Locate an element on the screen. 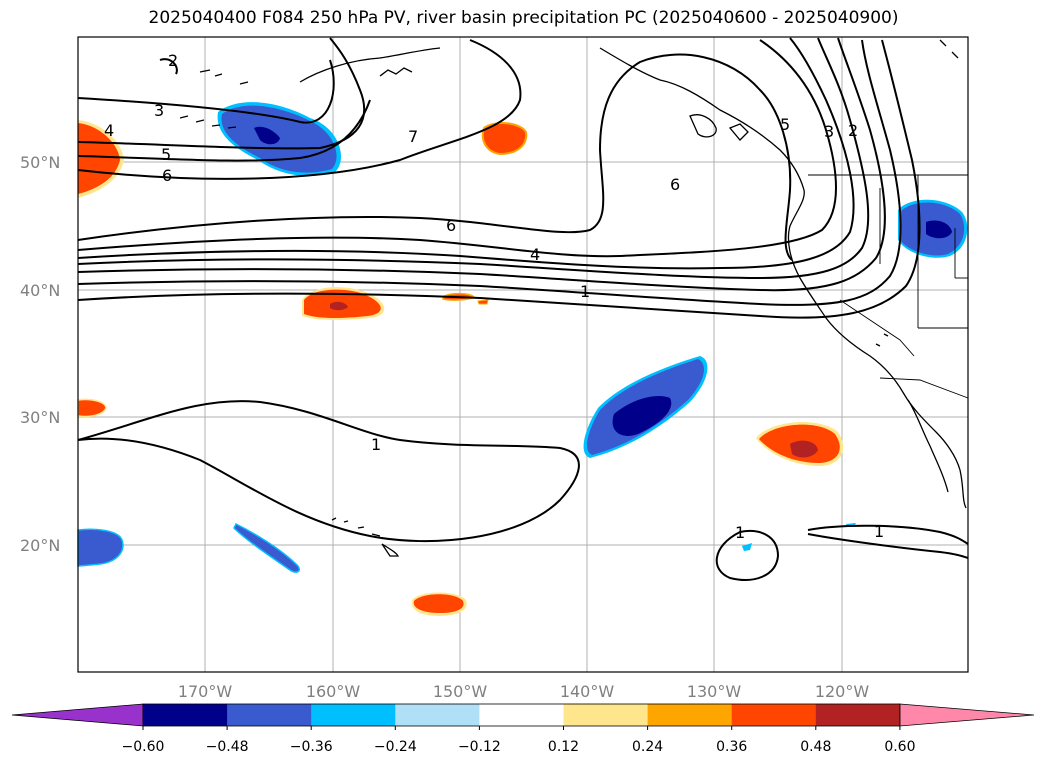  colorbar-tick-label: −0.60 is located at coordinates (143, 747).